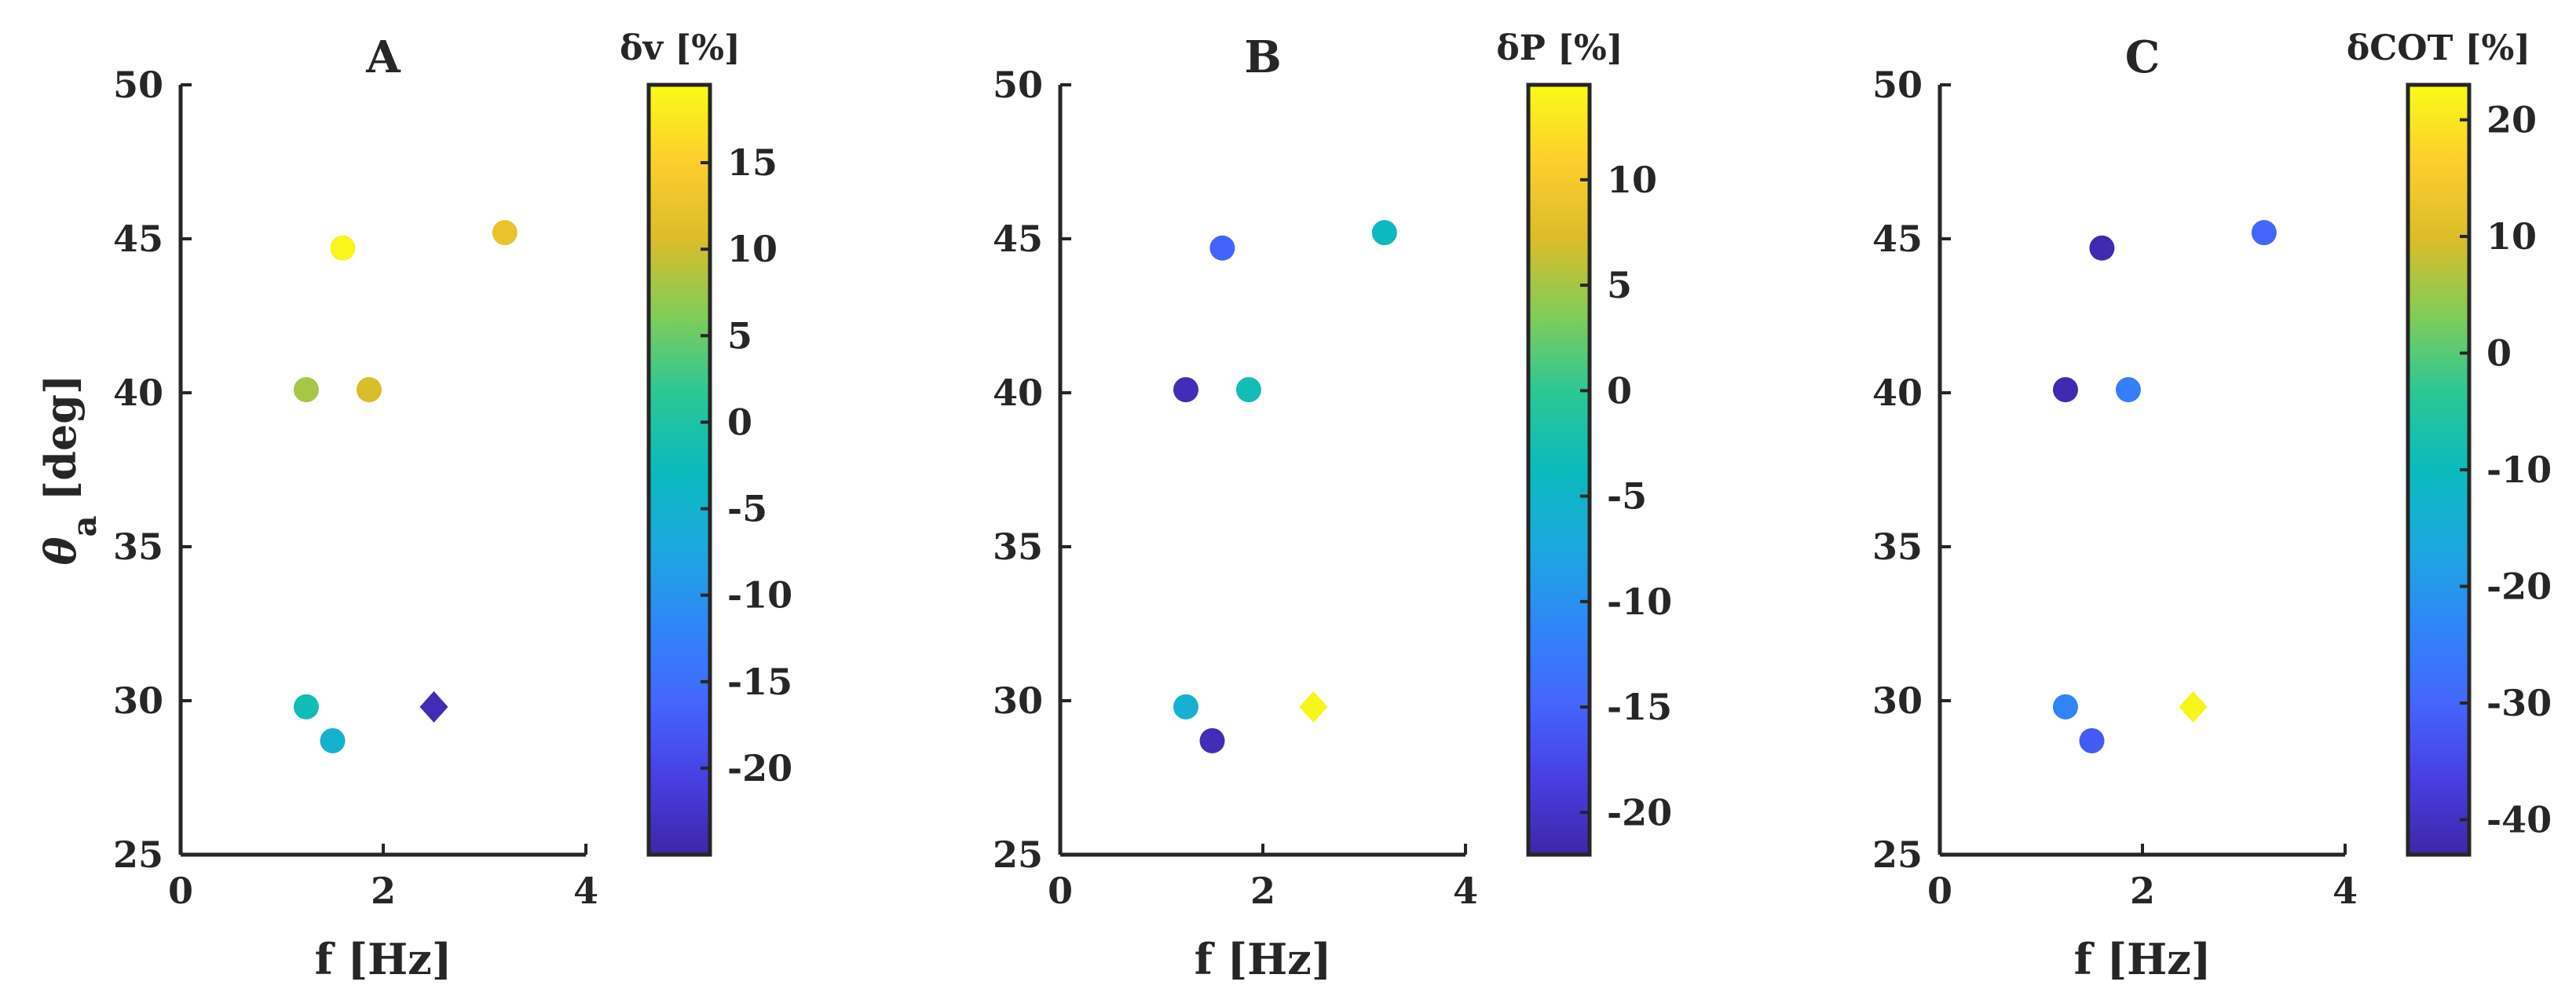  What do you see at coordinates (752, 162) in the screenshot?
I see `colorbar-tick-label: 15` at bounding box center [752, 162].